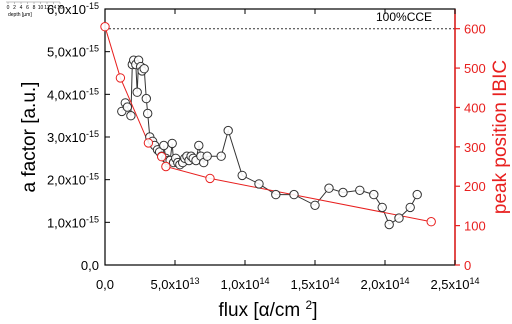  What do you see at coordinates (244, 284) in the screenshot?
I see `x-tick-label: 1,0x10¹⁴` at bounding box center [244, 284].